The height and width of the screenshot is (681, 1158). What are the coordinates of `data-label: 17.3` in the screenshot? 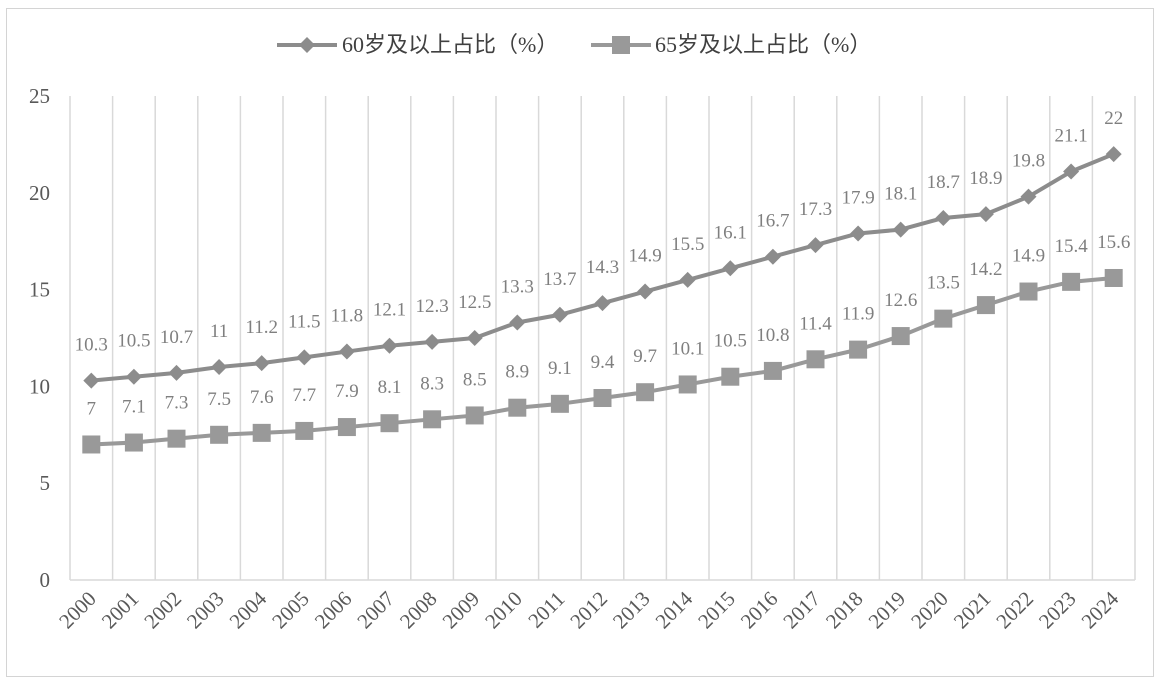 It's located at (815, 209).